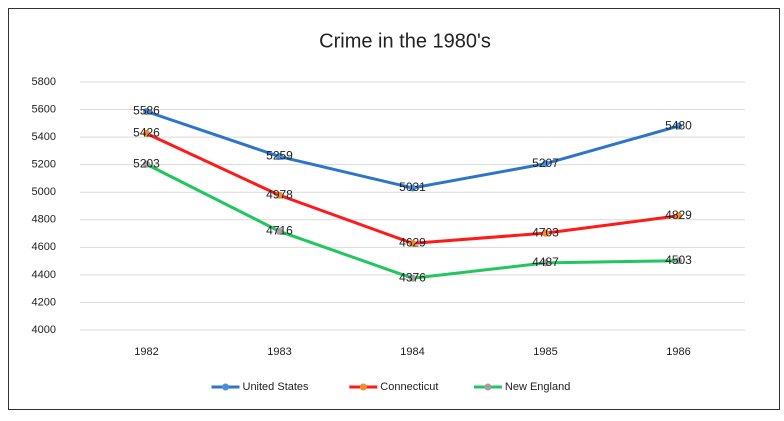  I want to click on data-label: 4376, so click(412, 277).